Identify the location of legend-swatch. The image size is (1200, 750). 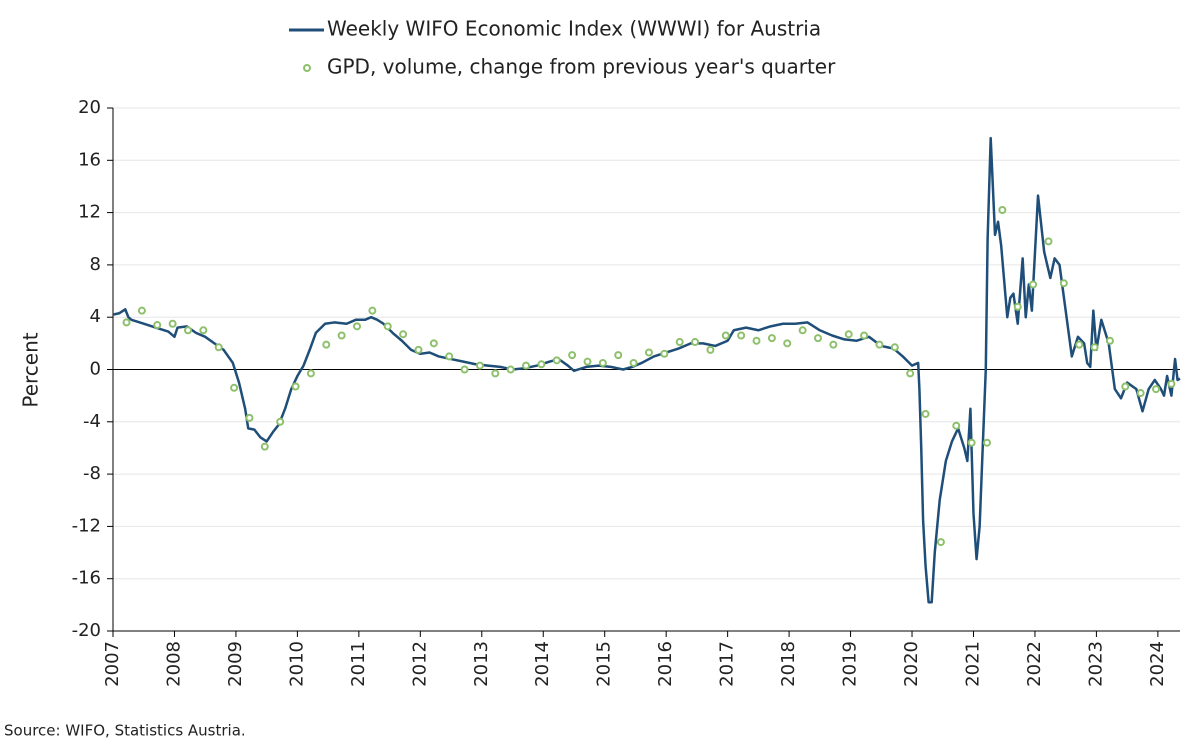
(307, 68).